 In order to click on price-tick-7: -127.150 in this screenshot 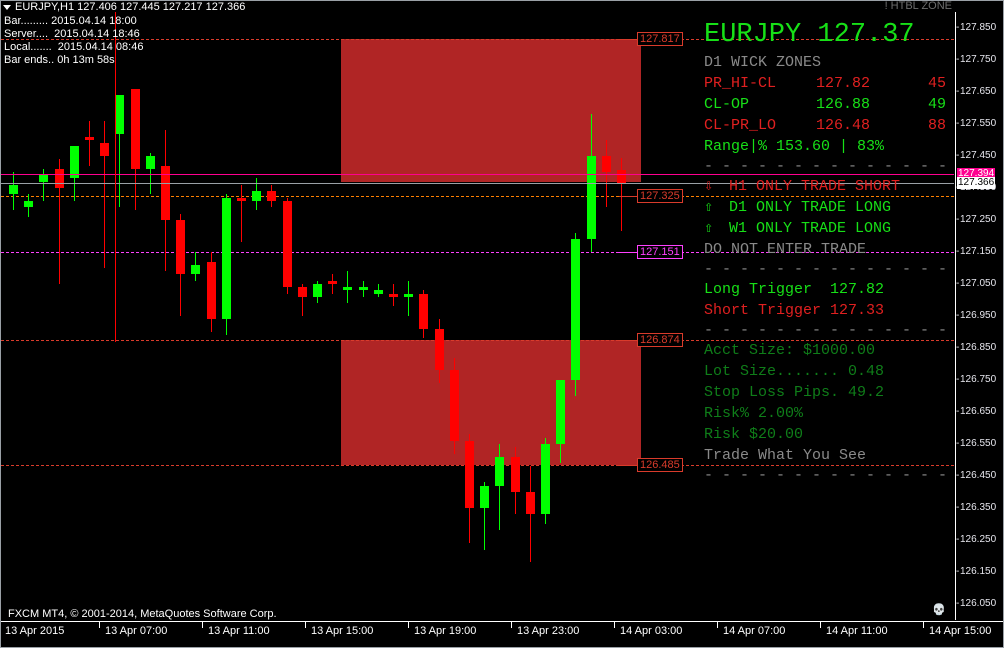, I will do `click(976, 251)`.